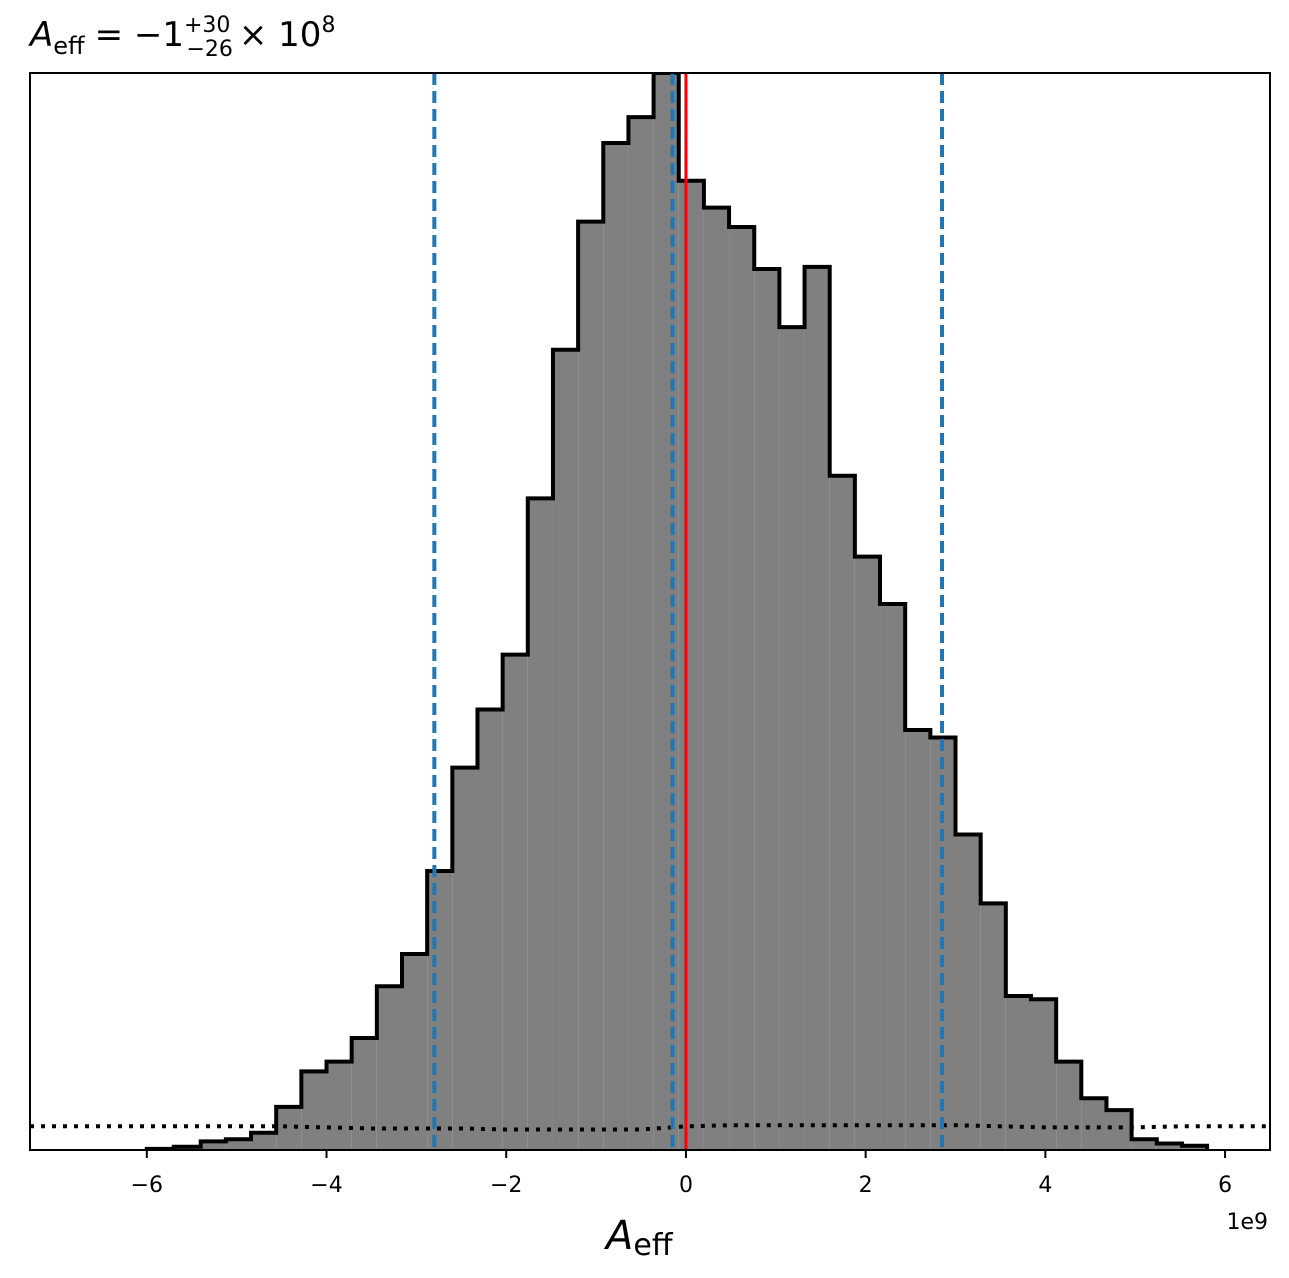 The image size is (1289, 1278). I want to click on x-tick-label: −6, so click(147, 1185).